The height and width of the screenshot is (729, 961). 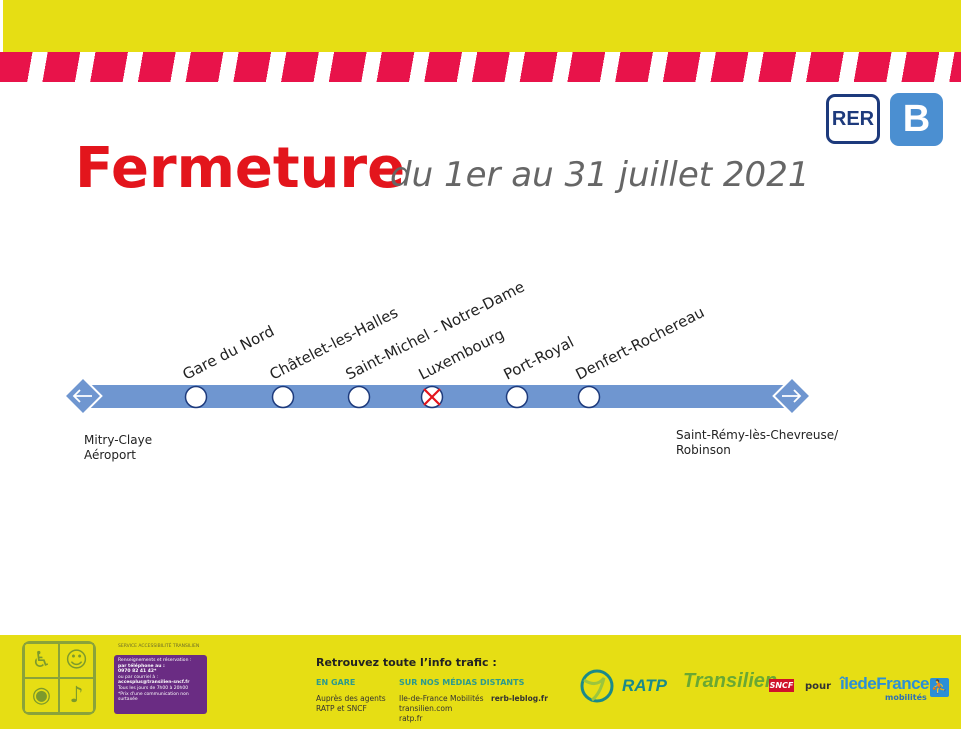 What do you see at coordinates (141, 666) in the screenshot?
I see `service-line: par téléphone au :` at bounding box center [141, 666].